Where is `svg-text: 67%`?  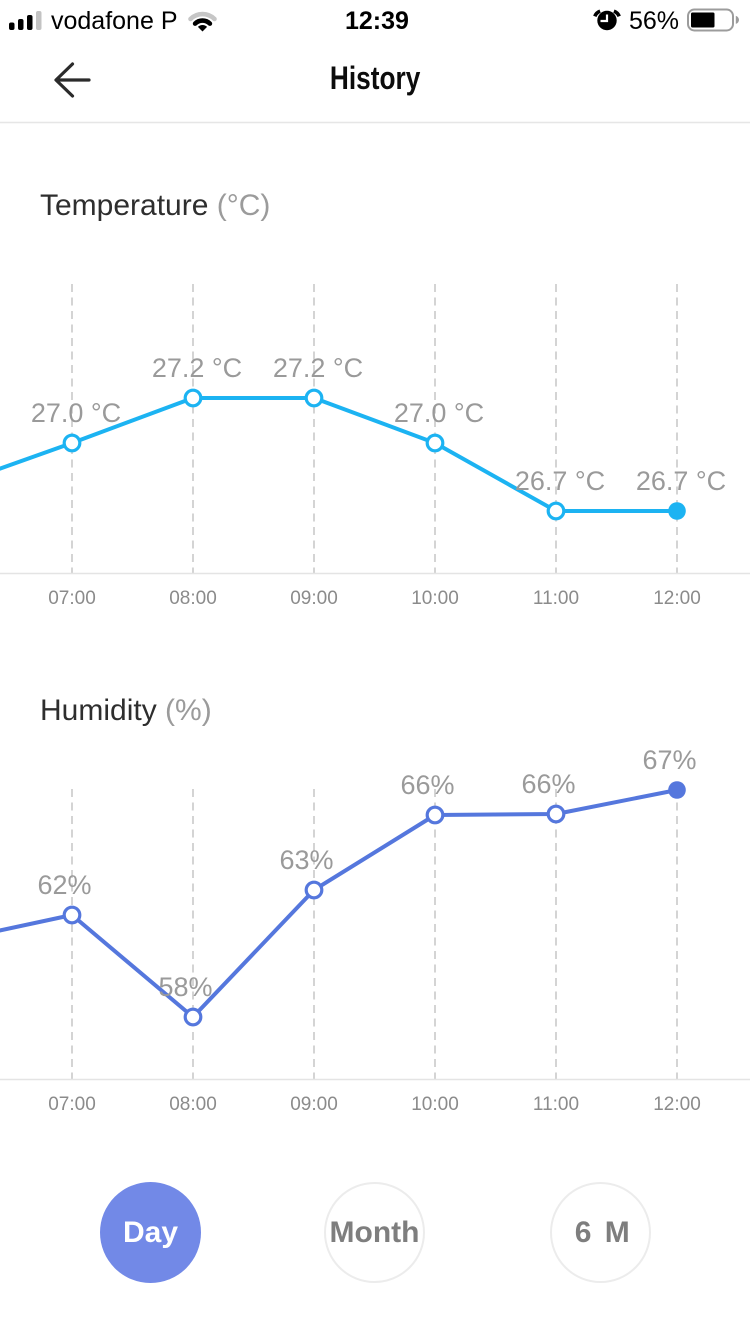
svg-text: 67% is located at coordinates (669, 760).